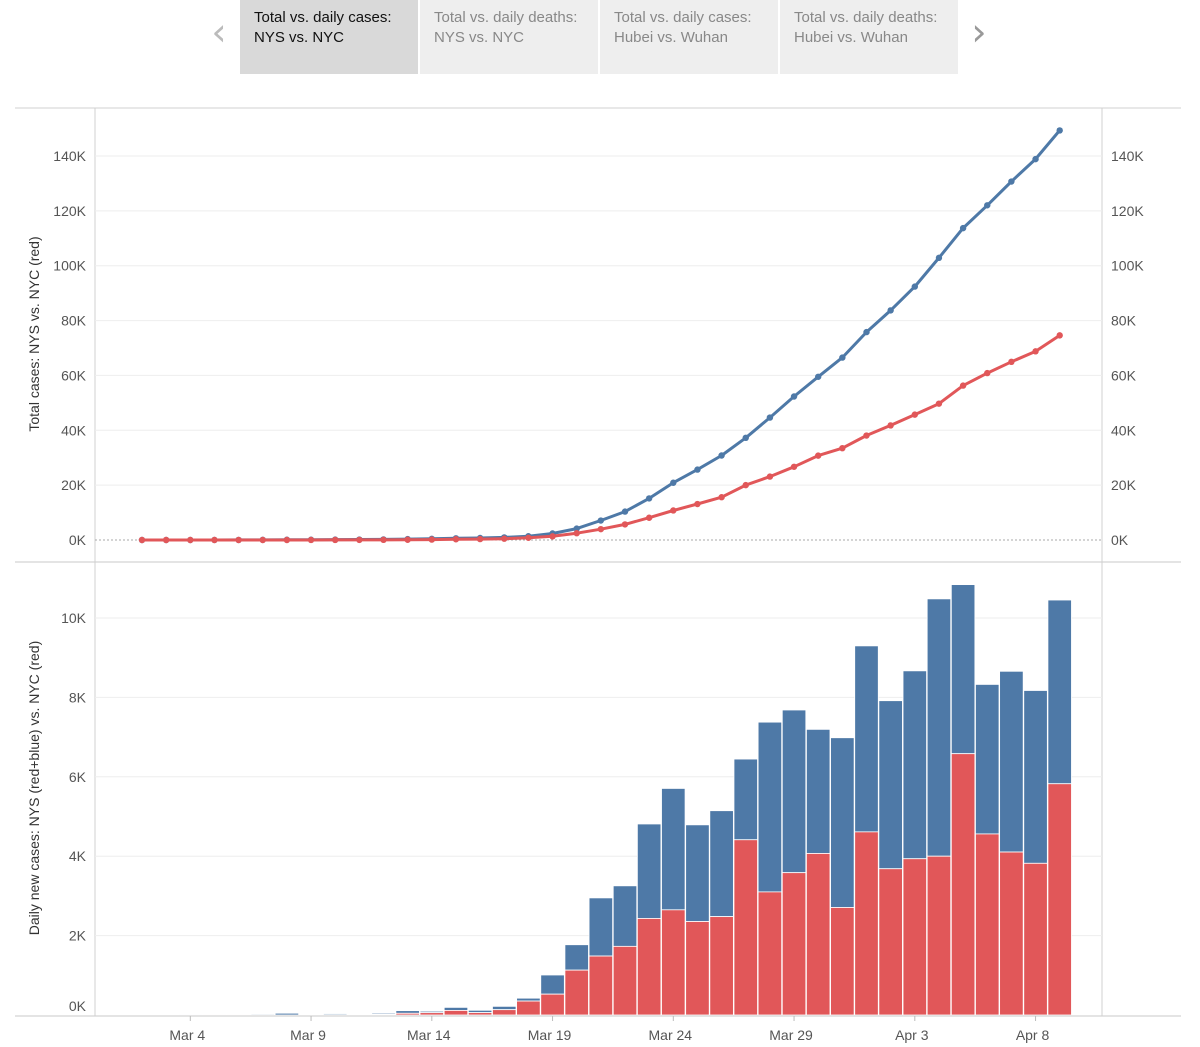 Image resolution: width=1200 pixels, height=1047 pixels. What do you see at coordinates (74, 321) in the screenshot?
I see `y-tick-label-left: 80K` at bounding box center [74, 321].